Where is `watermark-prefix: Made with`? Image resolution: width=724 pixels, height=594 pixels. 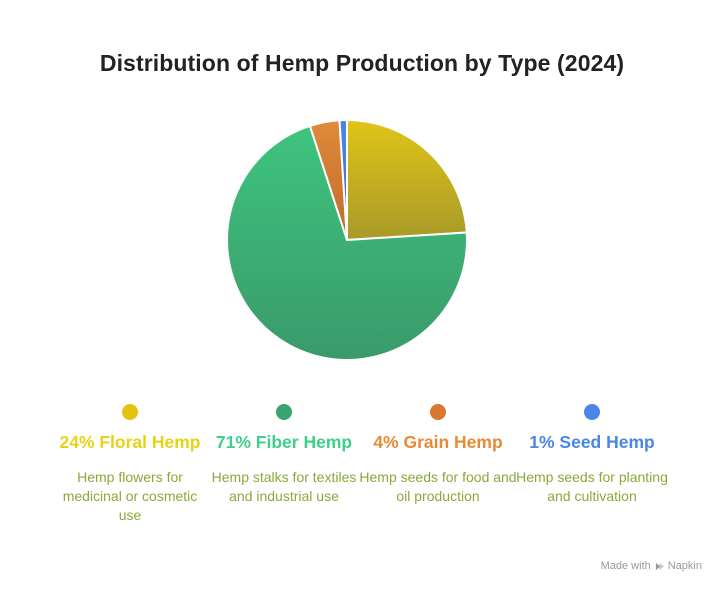
watermark-prefix: Made with is located at coordinates (625, 566).